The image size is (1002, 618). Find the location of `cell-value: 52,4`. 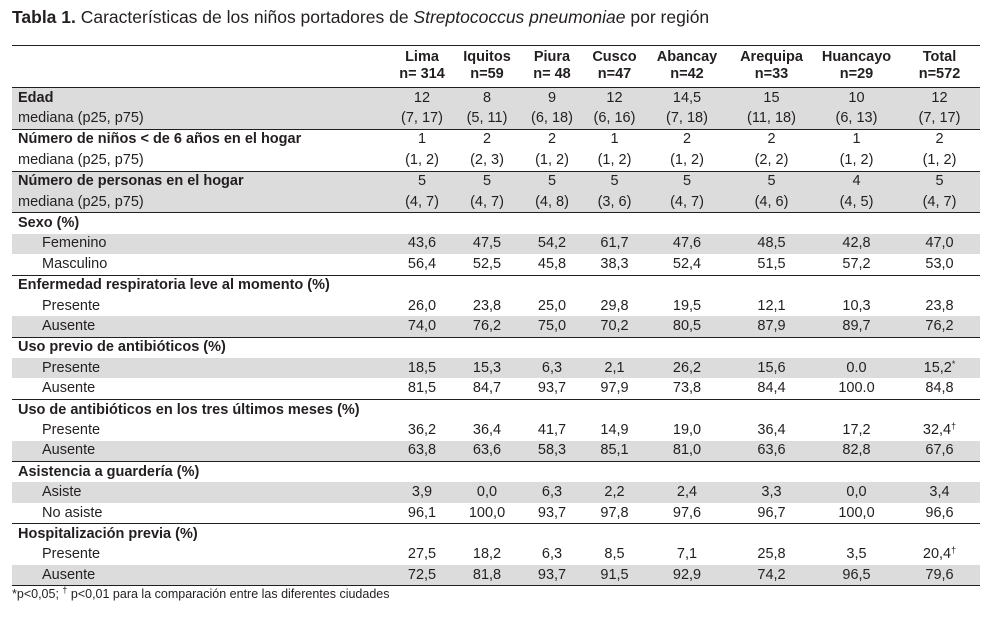

cell-value: 52,4 is located at coordinates (687, 263).